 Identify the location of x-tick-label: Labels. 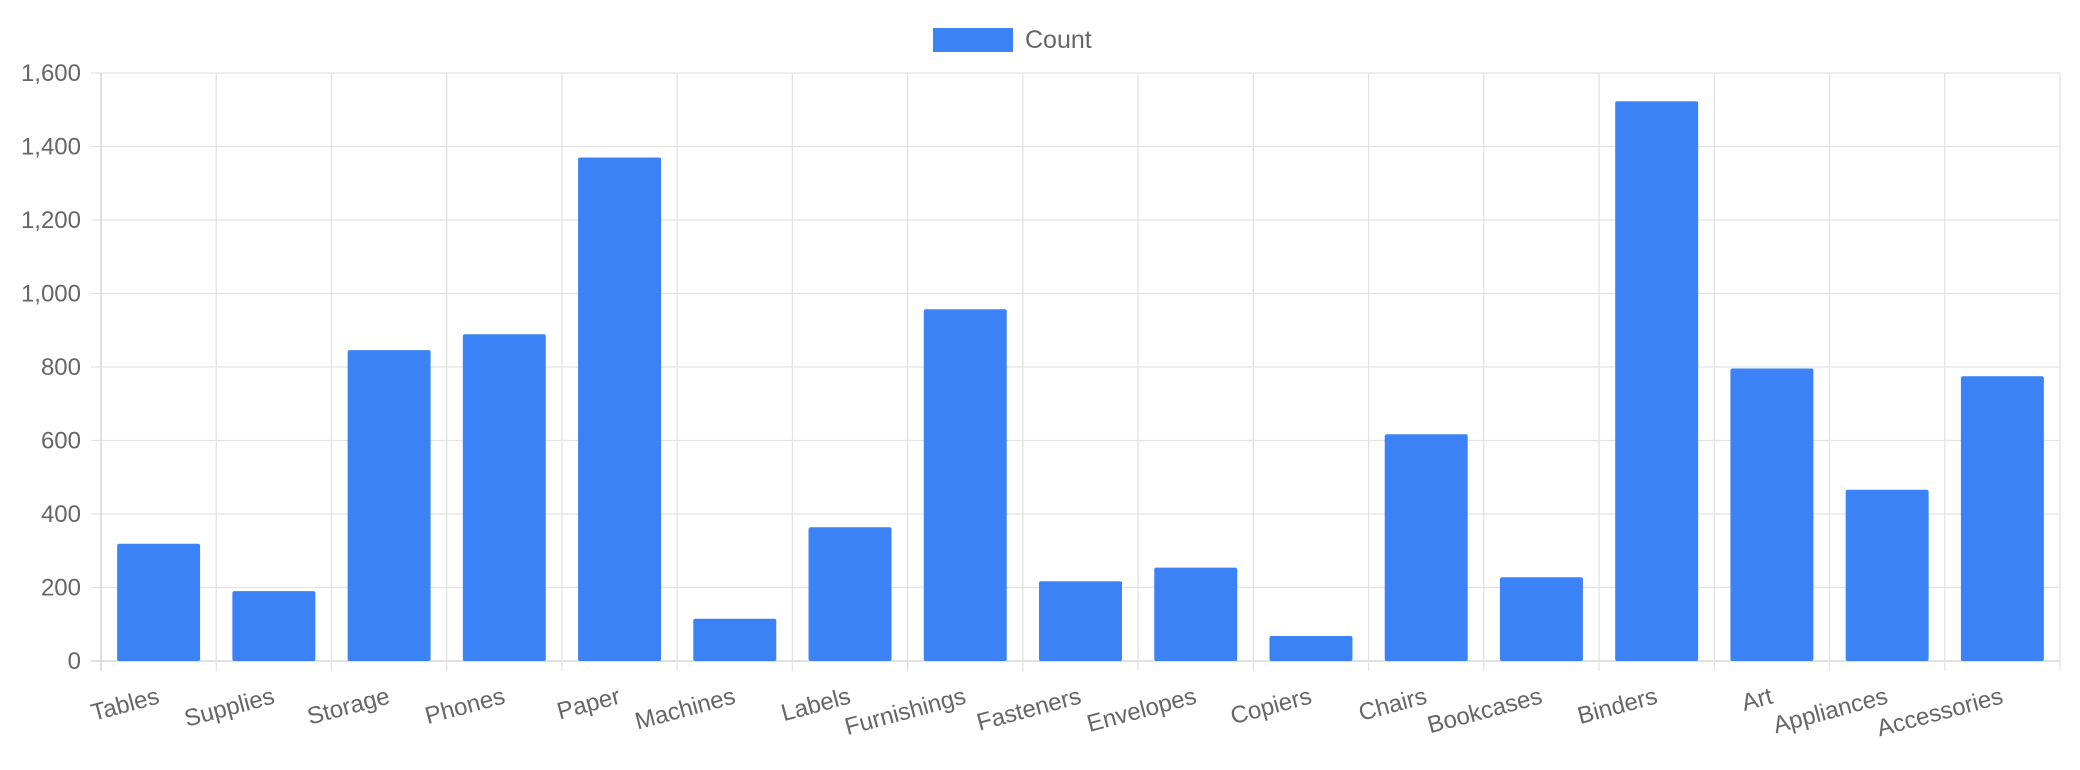
(815, 705).